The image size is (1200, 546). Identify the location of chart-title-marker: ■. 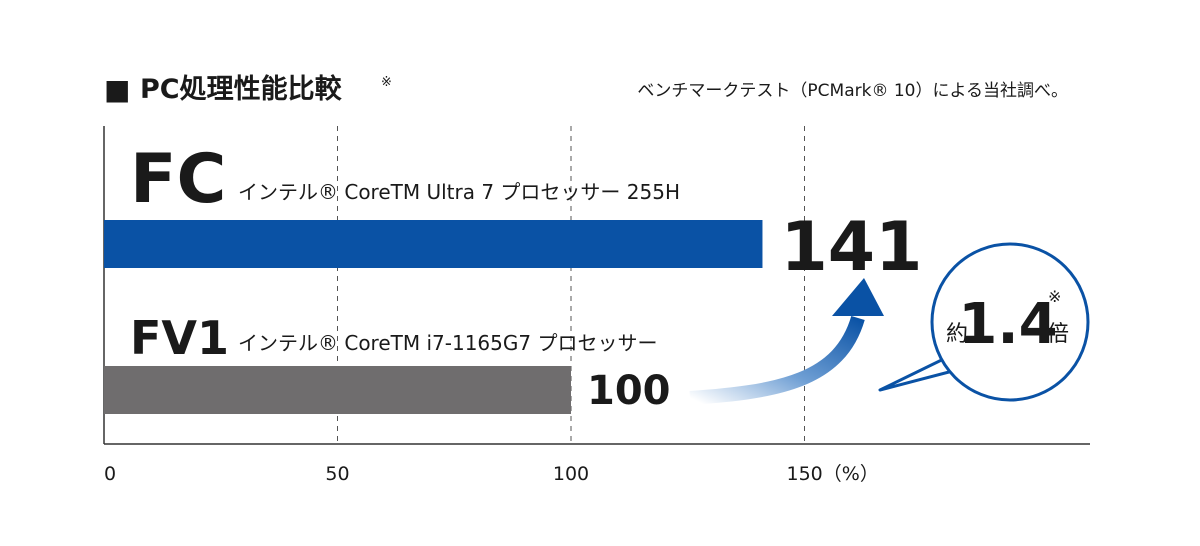
(117, 89).